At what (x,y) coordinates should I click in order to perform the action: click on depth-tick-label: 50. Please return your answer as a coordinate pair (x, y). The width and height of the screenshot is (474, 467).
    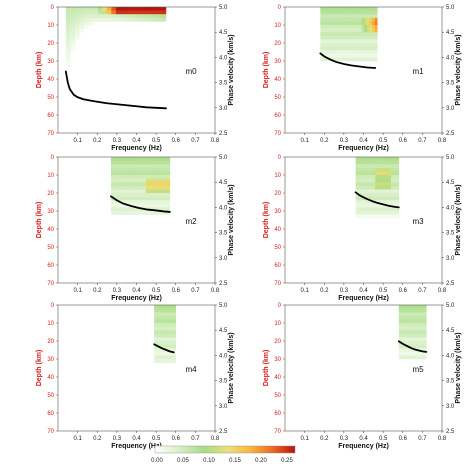
    Looking at the image, I should click on (50, 248).